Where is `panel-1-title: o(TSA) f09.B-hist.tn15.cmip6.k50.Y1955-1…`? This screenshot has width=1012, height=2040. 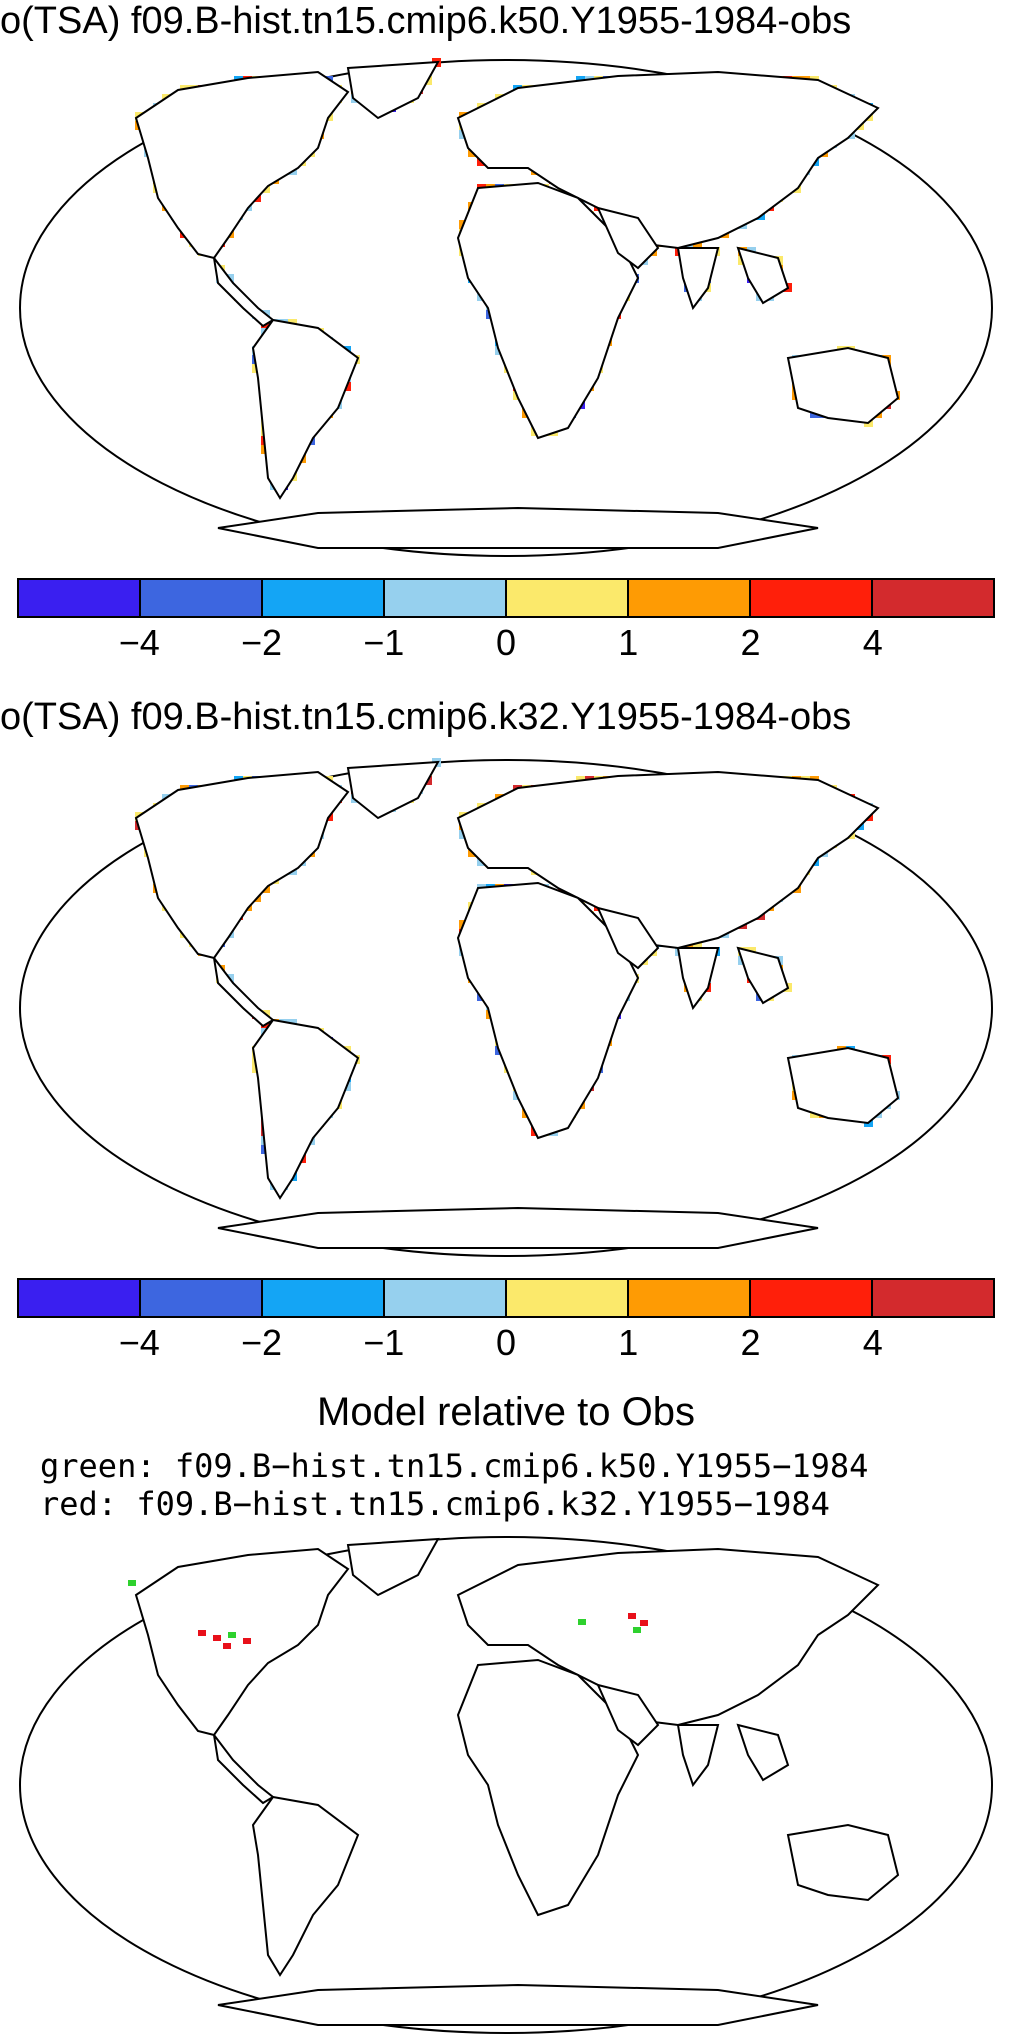 panel-1-title: o(TSA) f09.B-hist.tn15.cmip6.k50.Y1955-1… is located at coordinates (426, 21).